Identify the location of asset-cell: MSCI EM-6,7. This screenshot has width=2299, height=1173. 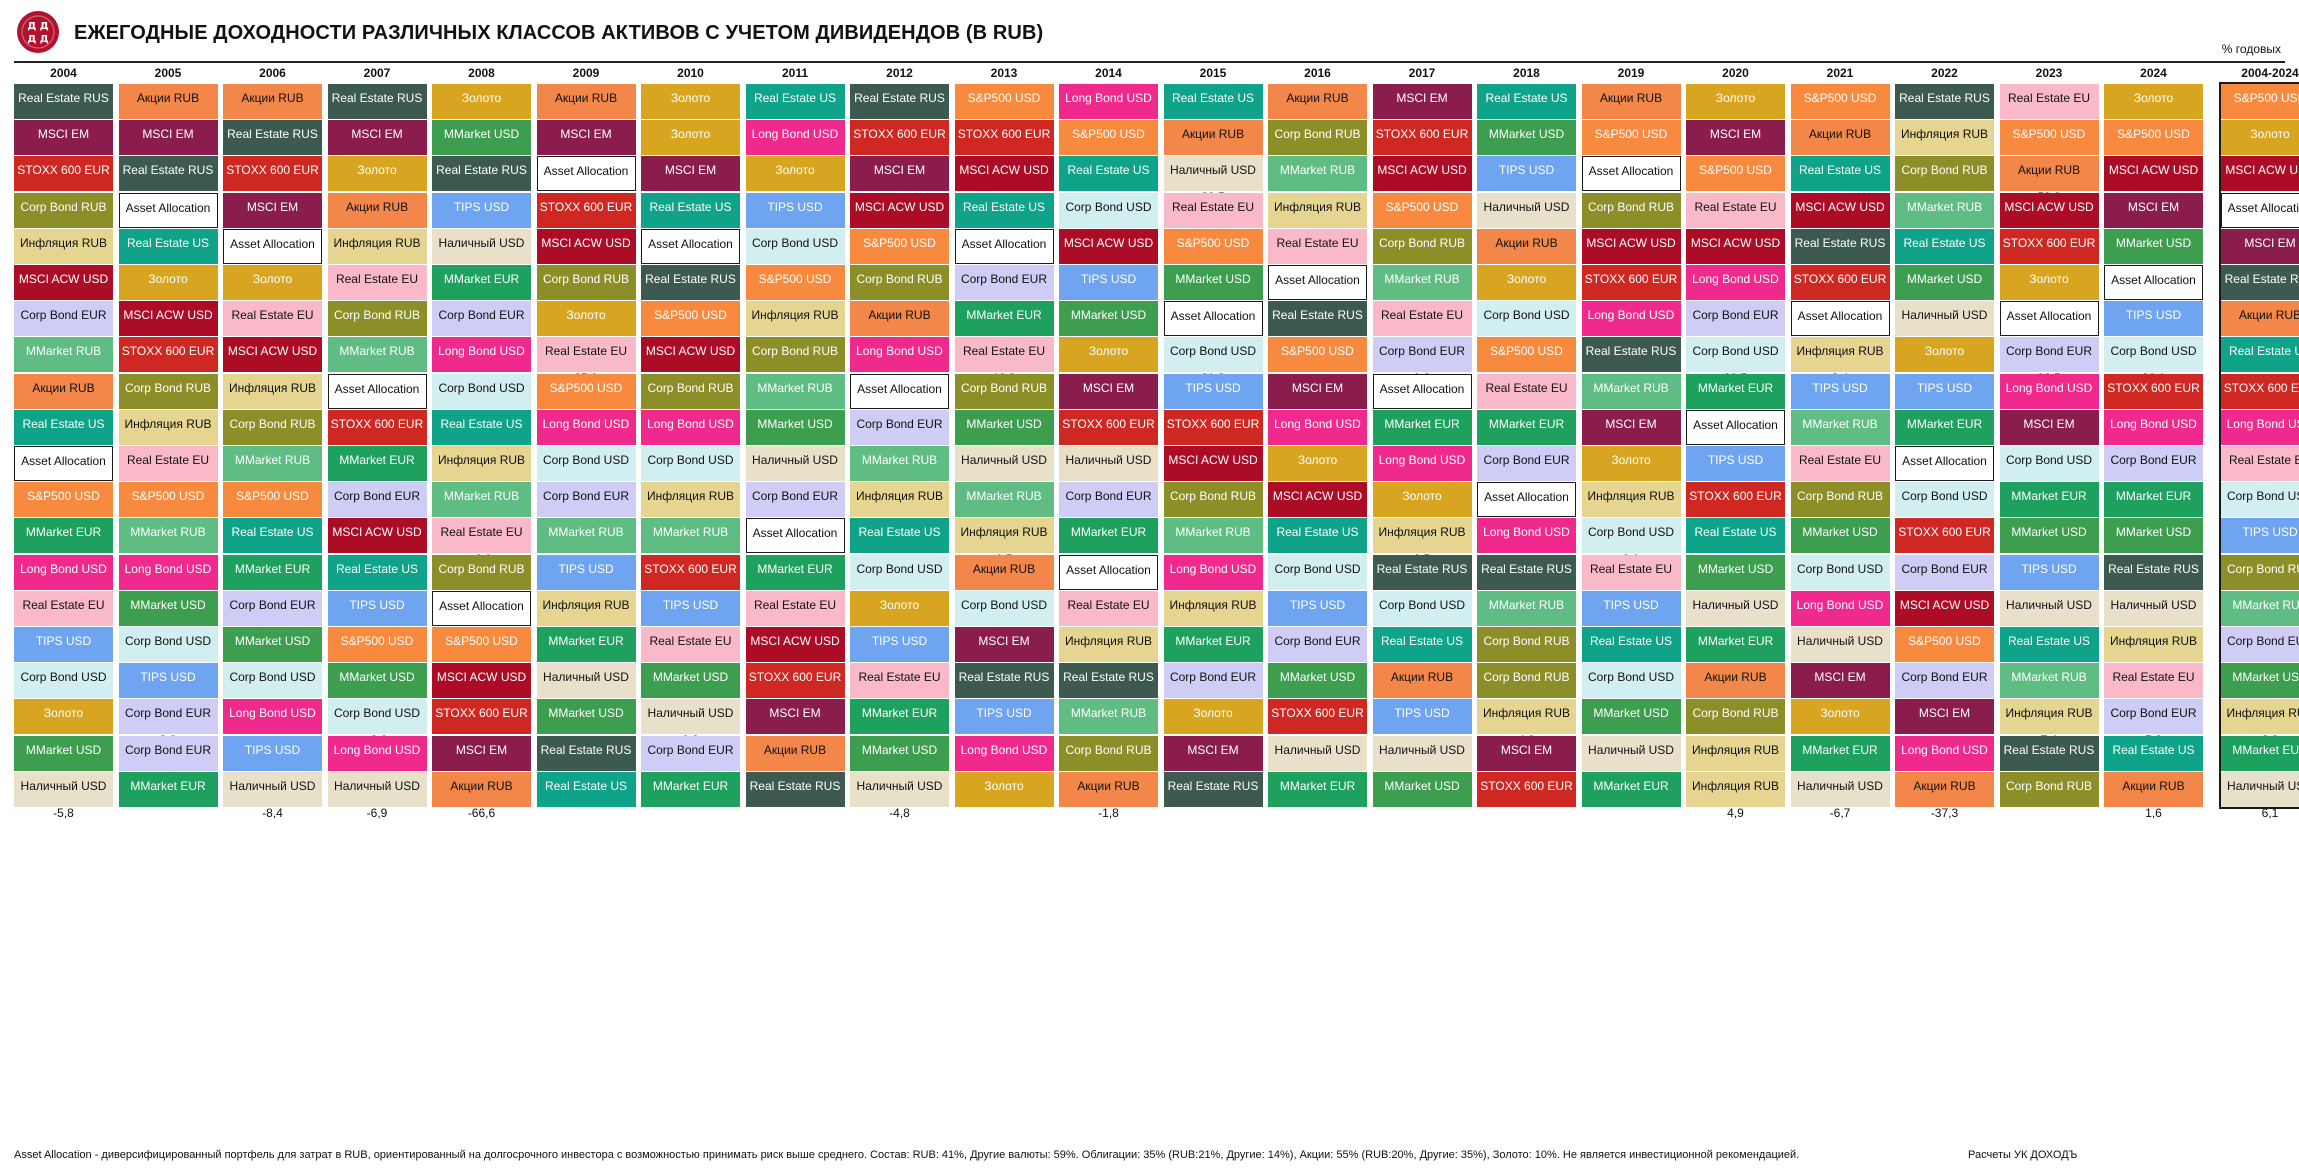
(1317, 397).